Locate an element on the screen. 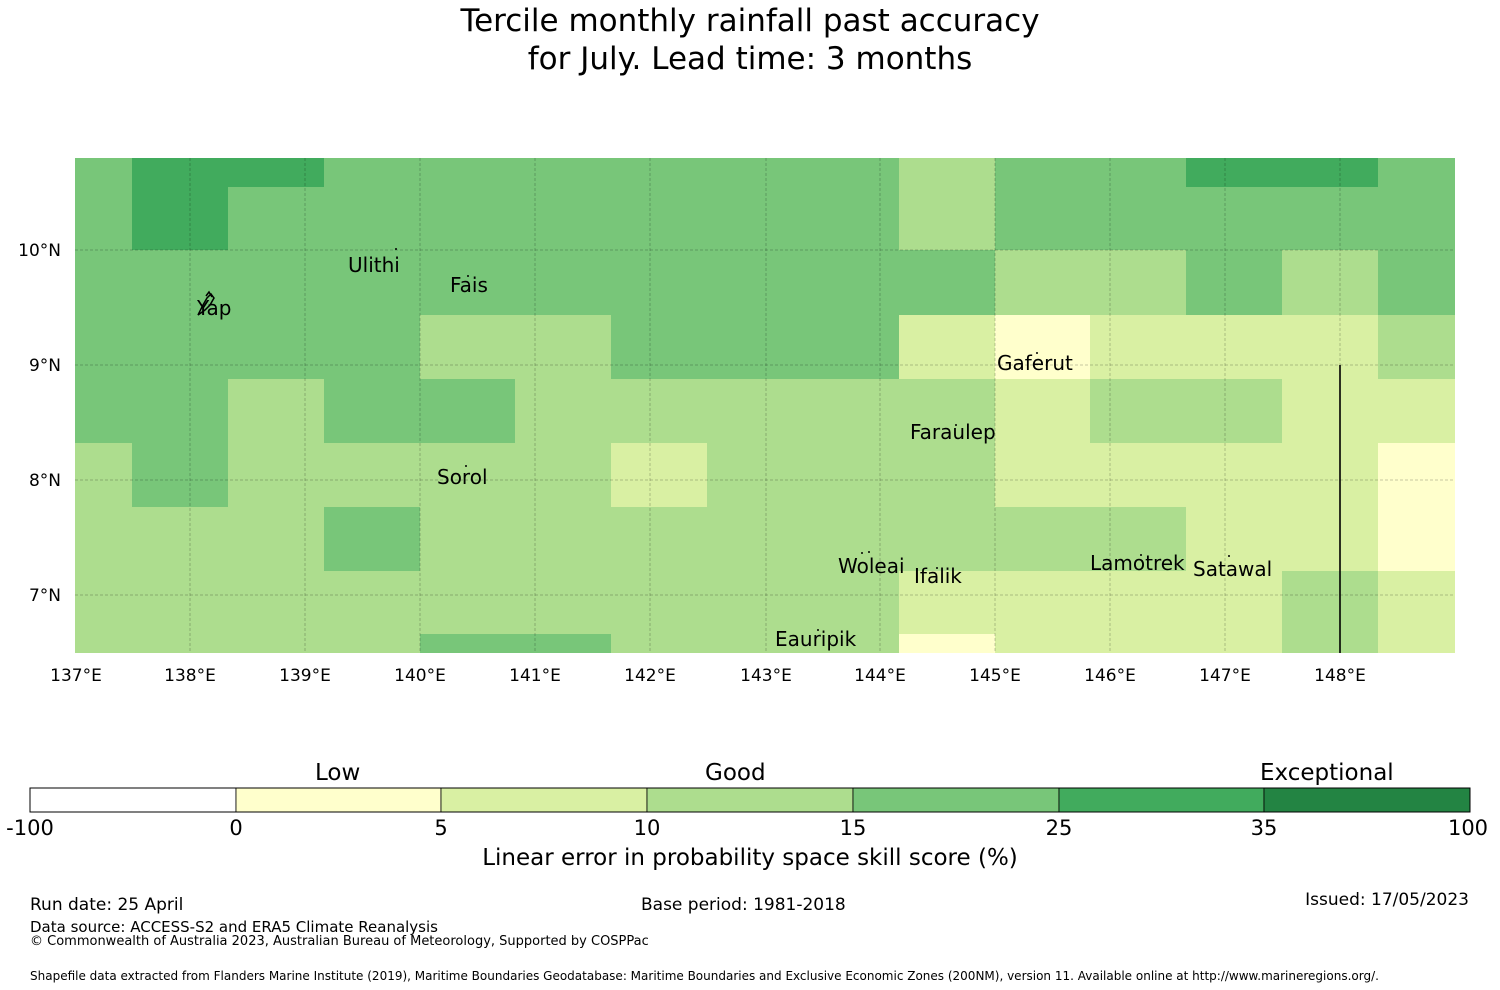 Image resolution: width=1500 pixels, height=990 pixels. colorbar: -100 0 5 10 15 25 35 100 is located at coordinates (747, 813).